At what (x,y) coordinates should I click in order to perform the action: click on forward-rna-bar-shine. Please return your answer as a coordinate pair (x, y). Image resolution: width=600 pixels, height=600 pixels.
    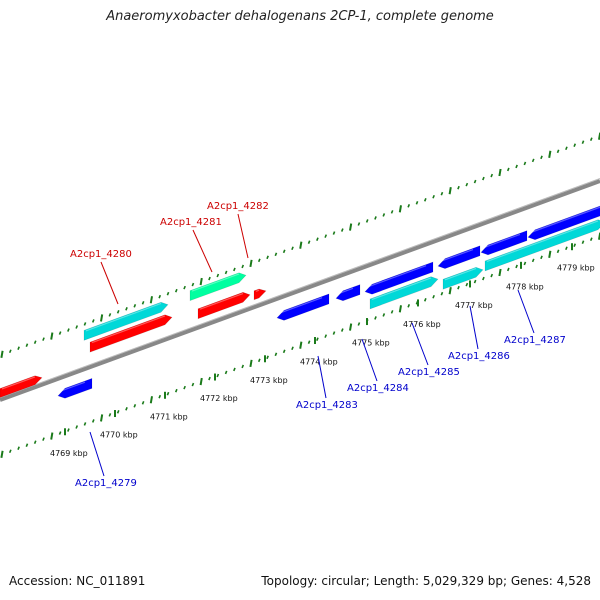
    Looking at the image, I should click on (215, 282).